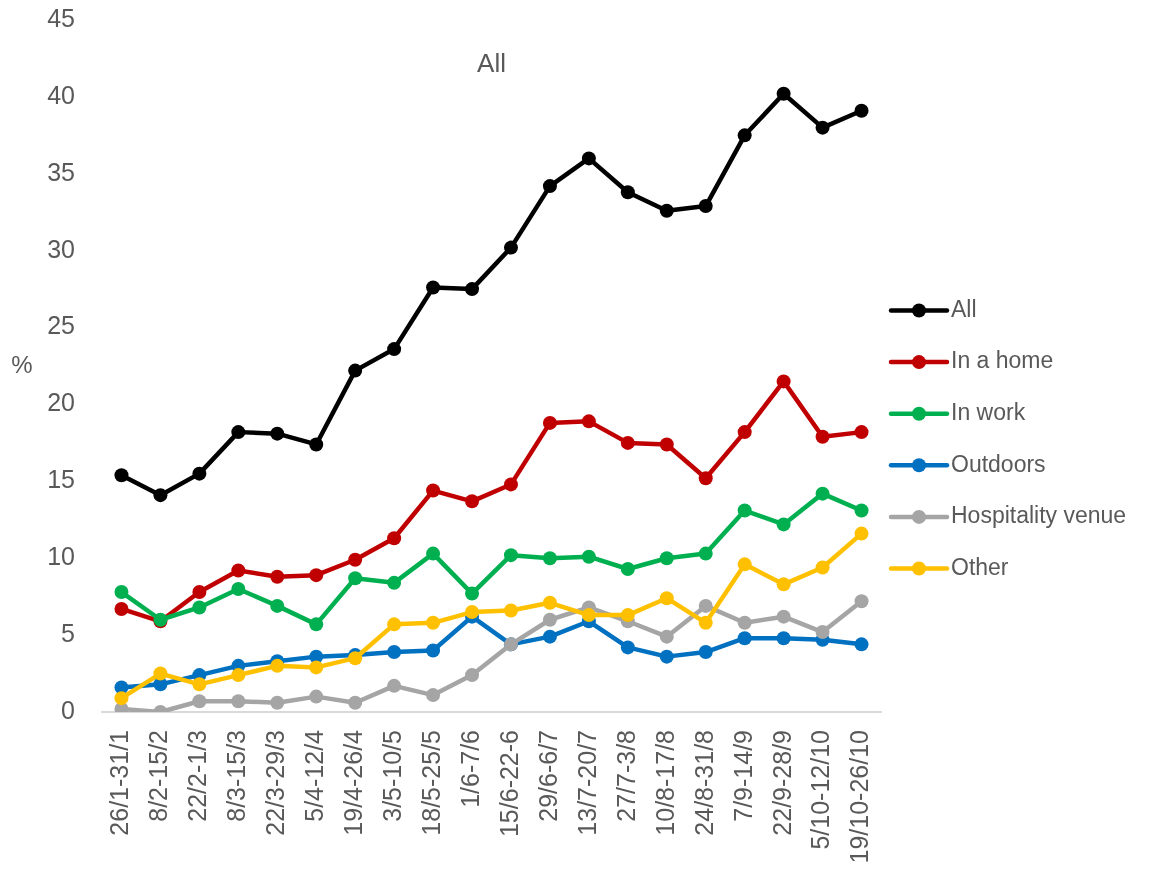  Describe the element at coordinates (1039, 515) in the screenshot. I see `legend-label: Hospitality venue` at that location.